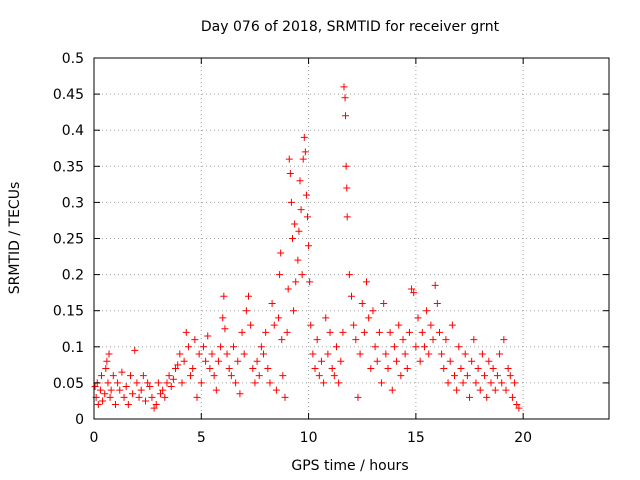  What do you see at coordinates (68, 384) in the screenshot?
I see `y-tick-label: 0.05` at bounding box center [68, 384].